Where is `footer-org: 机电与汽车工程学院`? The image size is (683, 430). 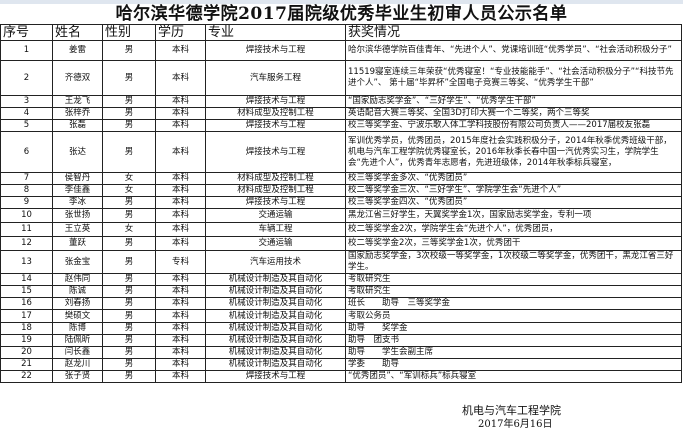 footer-org: 机电与汽车工程学院 is located at coordinates (511, 410).